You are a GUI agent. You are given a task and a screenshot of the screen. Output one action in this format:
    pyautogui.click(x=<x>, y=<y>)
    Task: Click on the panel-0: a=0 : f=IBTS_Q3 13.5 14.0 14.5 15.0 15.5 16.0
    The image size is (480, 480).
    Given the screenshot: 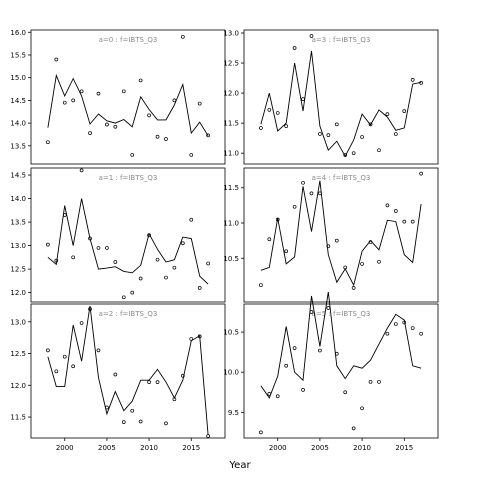 What is the action you would take?
    pyautogui.click(x=118, y=97)
    